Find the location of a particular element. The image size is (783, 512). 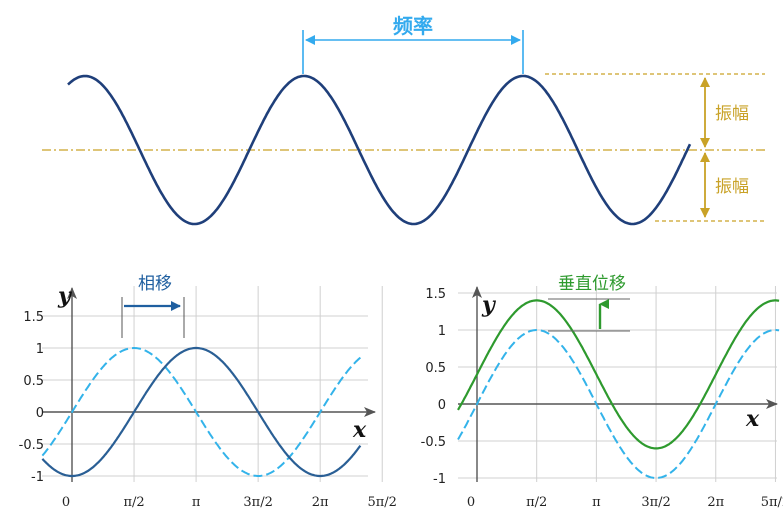

frequency-label: 频率 is located at coordinates (413, 26).